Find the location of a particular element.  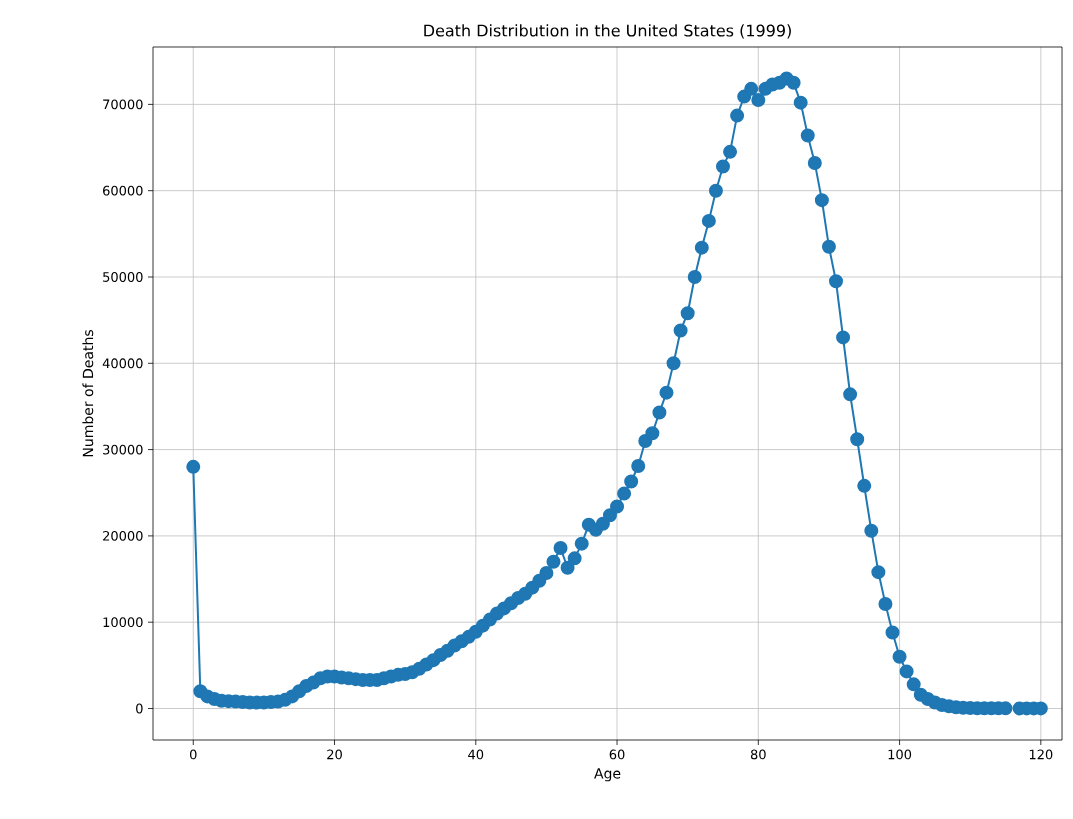

y-tick-label: 50000 is located at coordinates (123, 277).